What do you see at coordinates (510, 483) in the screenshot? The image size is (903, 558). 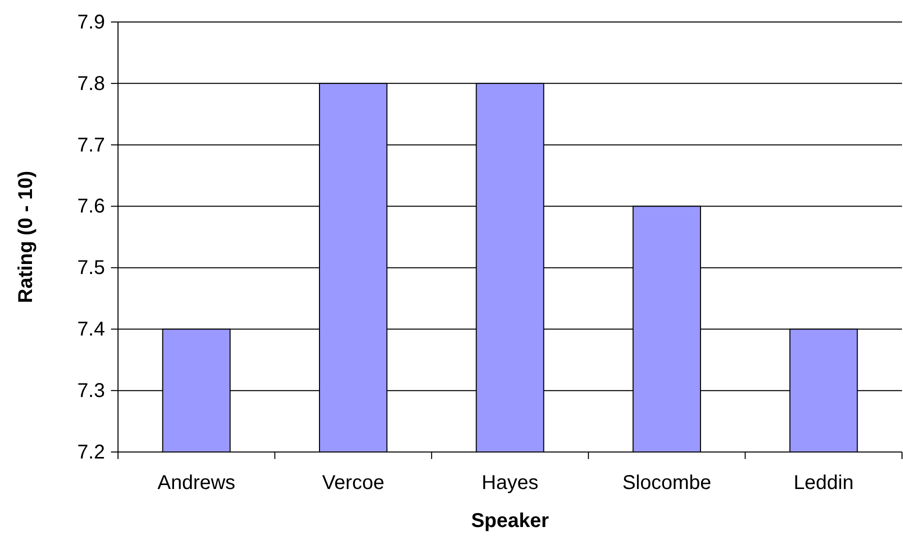 I see `x-tick-label: Hayes` at bounding box center [510, 483].